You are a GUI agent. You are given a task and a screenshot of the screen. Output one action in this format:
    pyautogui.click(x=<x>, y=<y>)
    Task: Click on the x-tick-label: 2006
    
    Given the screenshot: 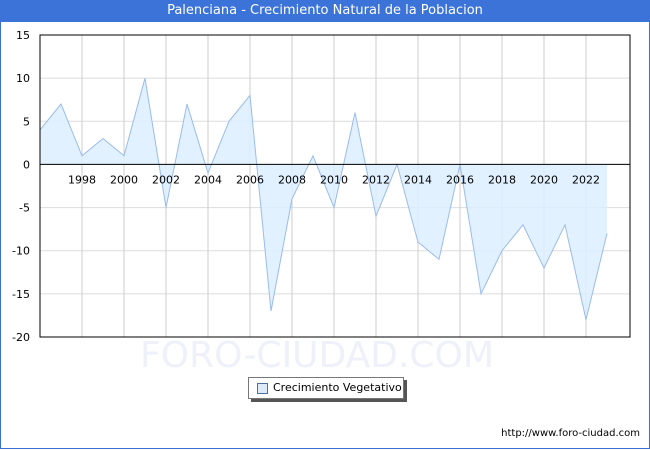 What is the action you would take?
    pyautogui.click(x=250, y=179)
    